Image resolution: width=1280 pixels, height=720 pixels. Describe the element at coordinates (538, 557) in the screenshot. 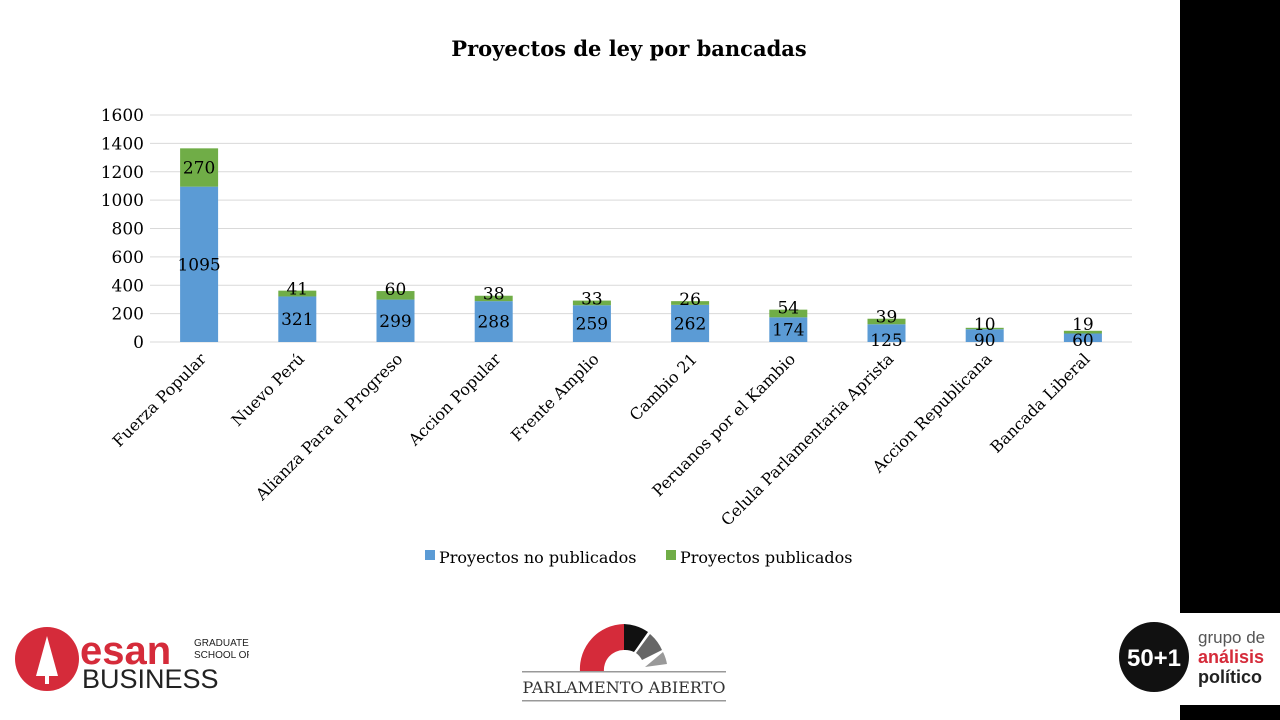

I see `legend-label: Proyectos no publicados` at that location.